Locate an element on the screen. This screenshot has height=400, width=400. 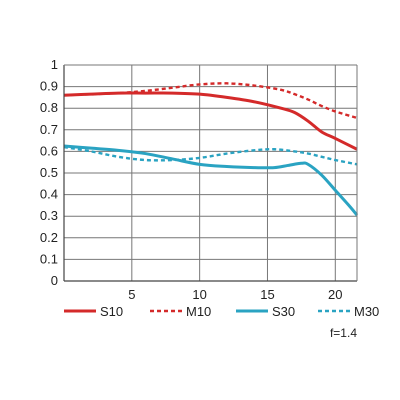
y-tick-label: 1 is located at coordinates (54, 64).